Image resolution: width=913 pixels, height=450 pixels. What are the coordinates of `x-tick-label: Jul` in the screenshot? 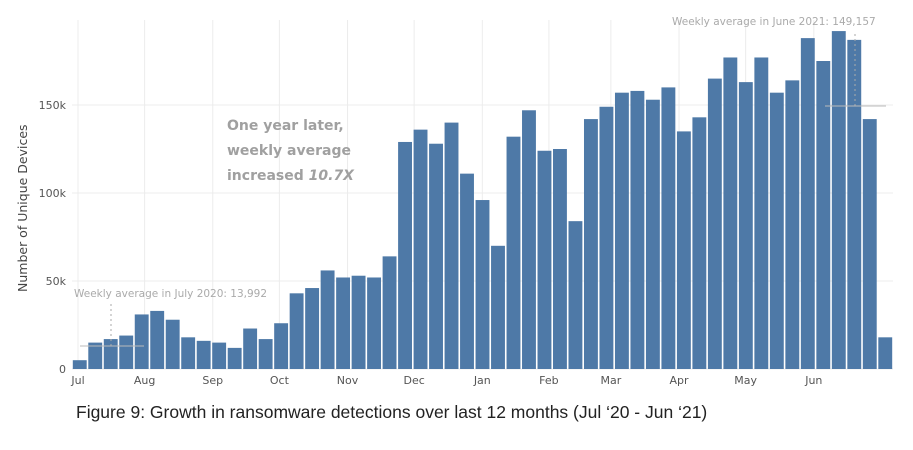 It's located at (77, 380).